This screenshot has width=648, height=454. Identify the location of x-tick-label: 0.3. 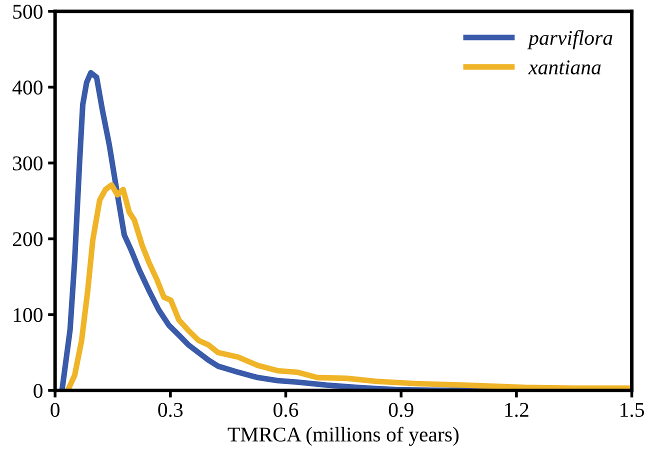
(170, 409).